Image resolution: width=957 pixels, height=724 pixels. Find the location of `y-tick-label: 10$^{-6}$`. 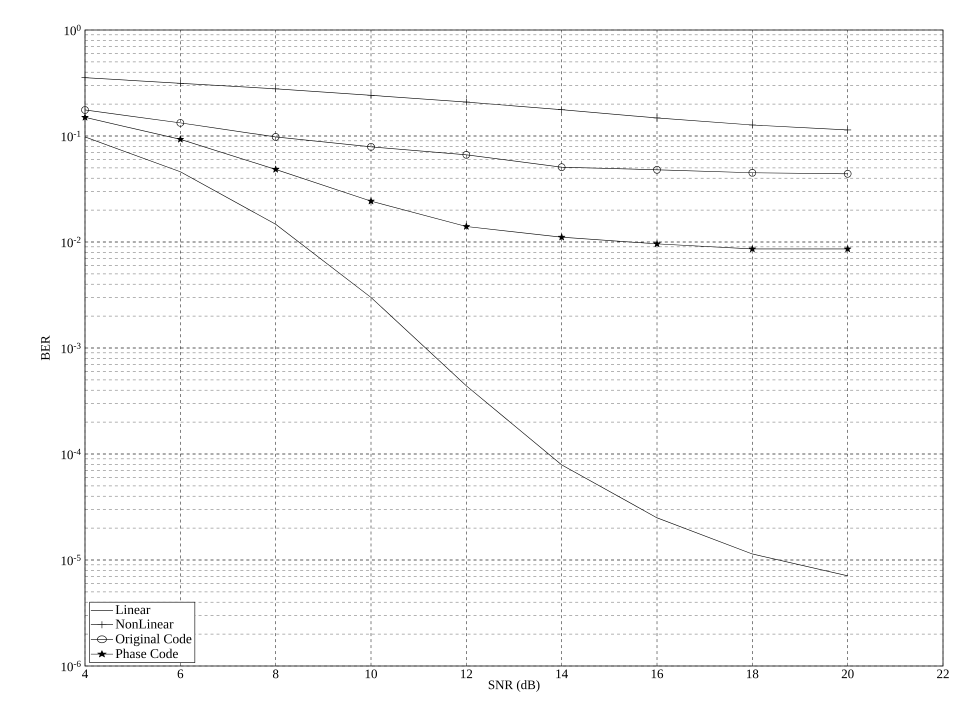

y-tick-label: 10$^{-6}$ is located at coordinates (71, 666).